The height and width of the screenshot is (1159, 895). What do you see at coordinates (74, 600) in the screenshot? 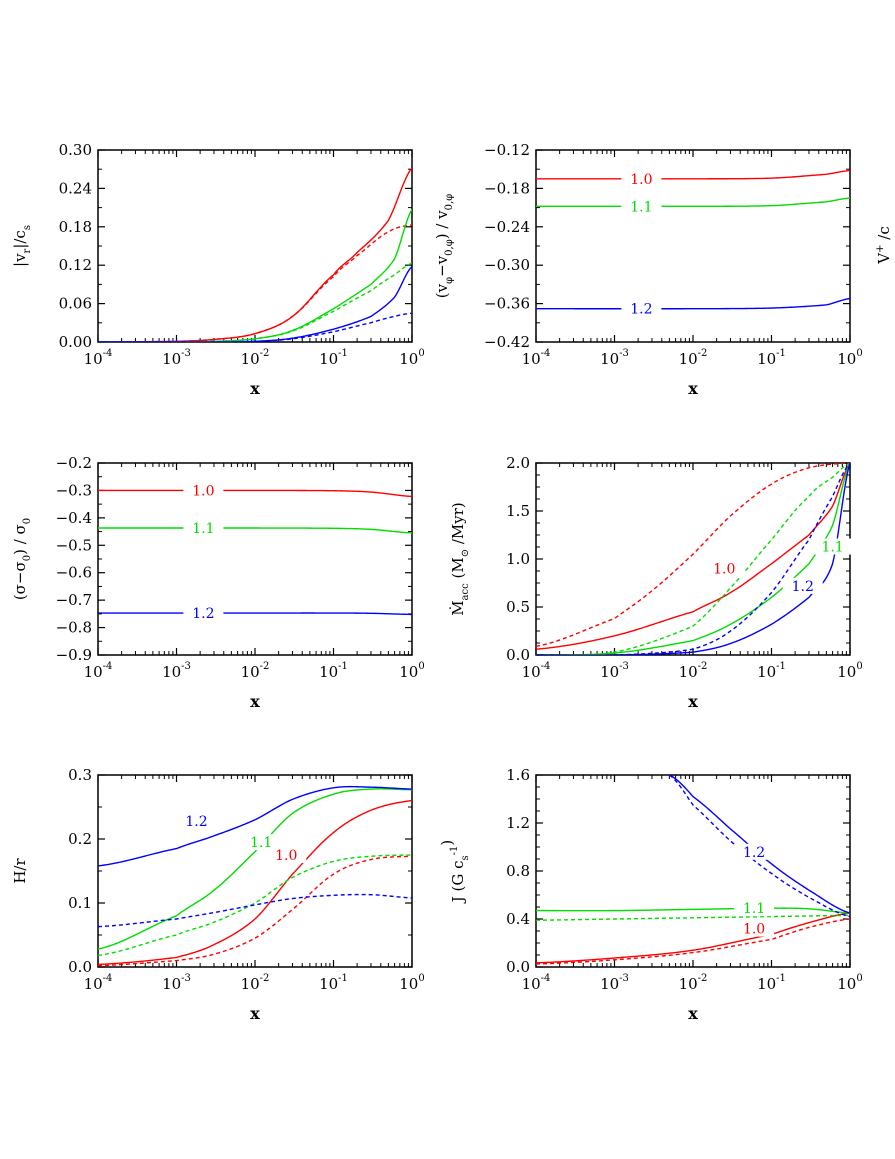
I see `y-tick-label: −0.7` at bounding box center [74, 600].